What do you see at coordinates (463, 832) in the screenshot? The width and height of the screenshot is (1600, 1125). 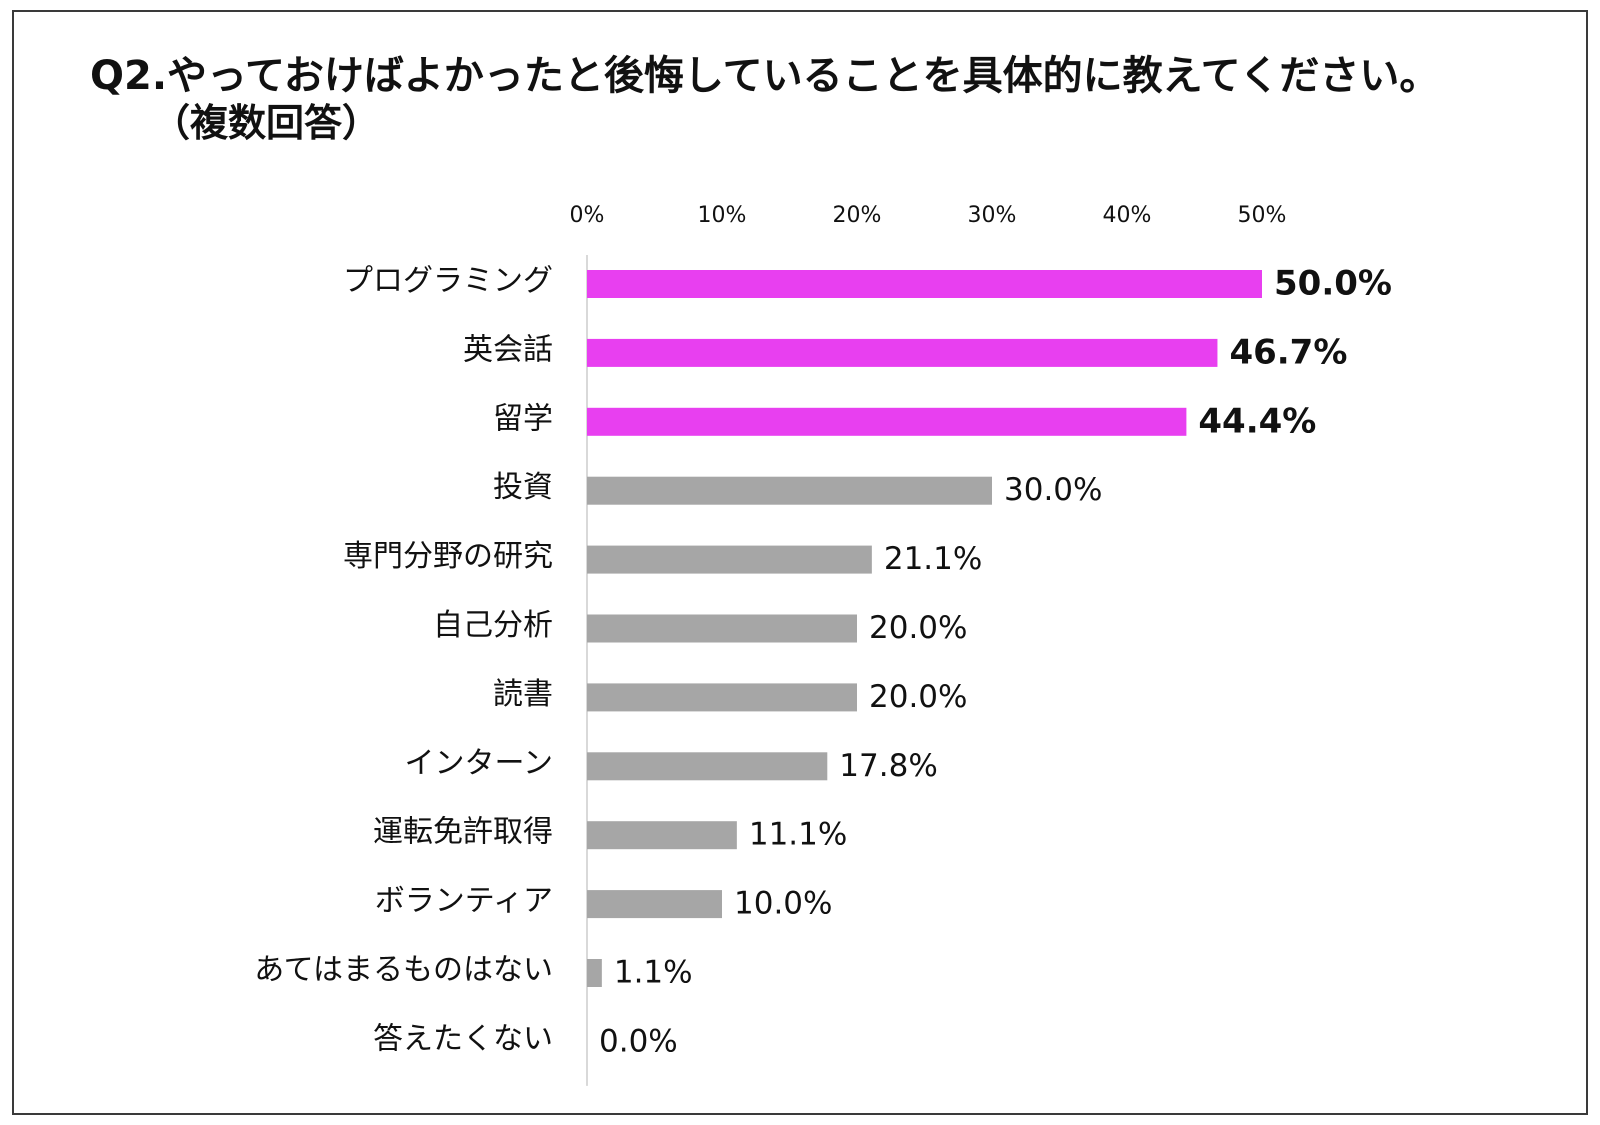 I see `category-label: 運転免許取得` at bounding box center [463, 832].